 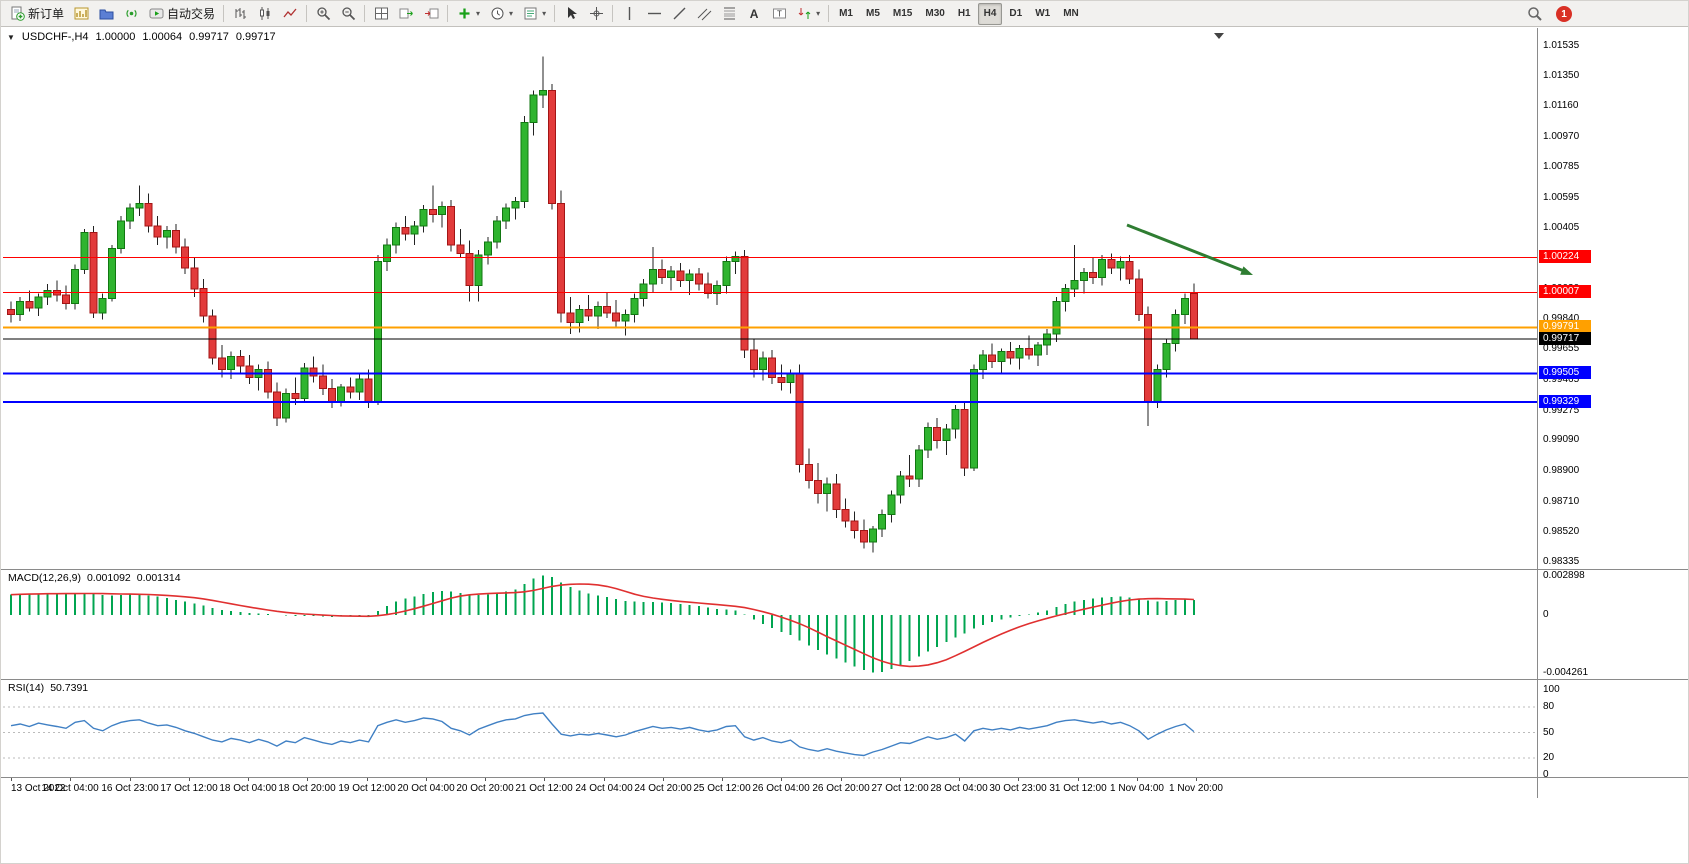 I want to click on candles-icon, so click(x=265, y=14).